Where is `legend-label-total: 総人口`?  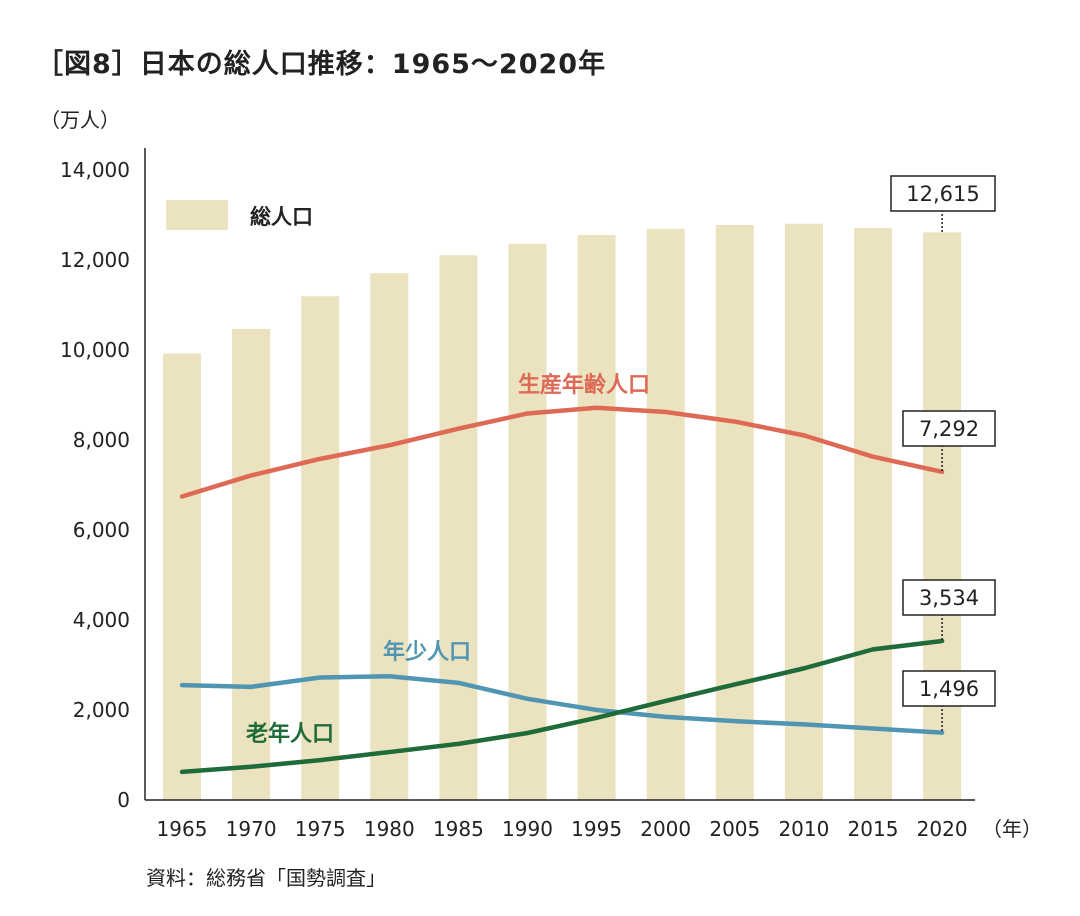 legend-label-total: 総人口 is located at coordinates (281, 217).